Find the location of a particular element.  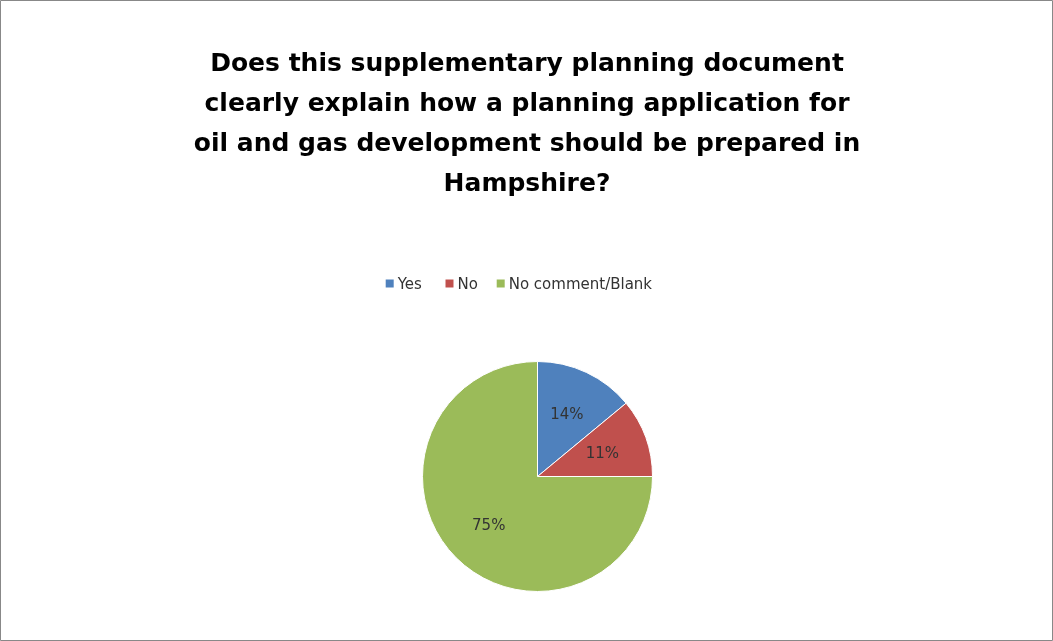

legend-label: Yes is located at coordinates (409, 283).